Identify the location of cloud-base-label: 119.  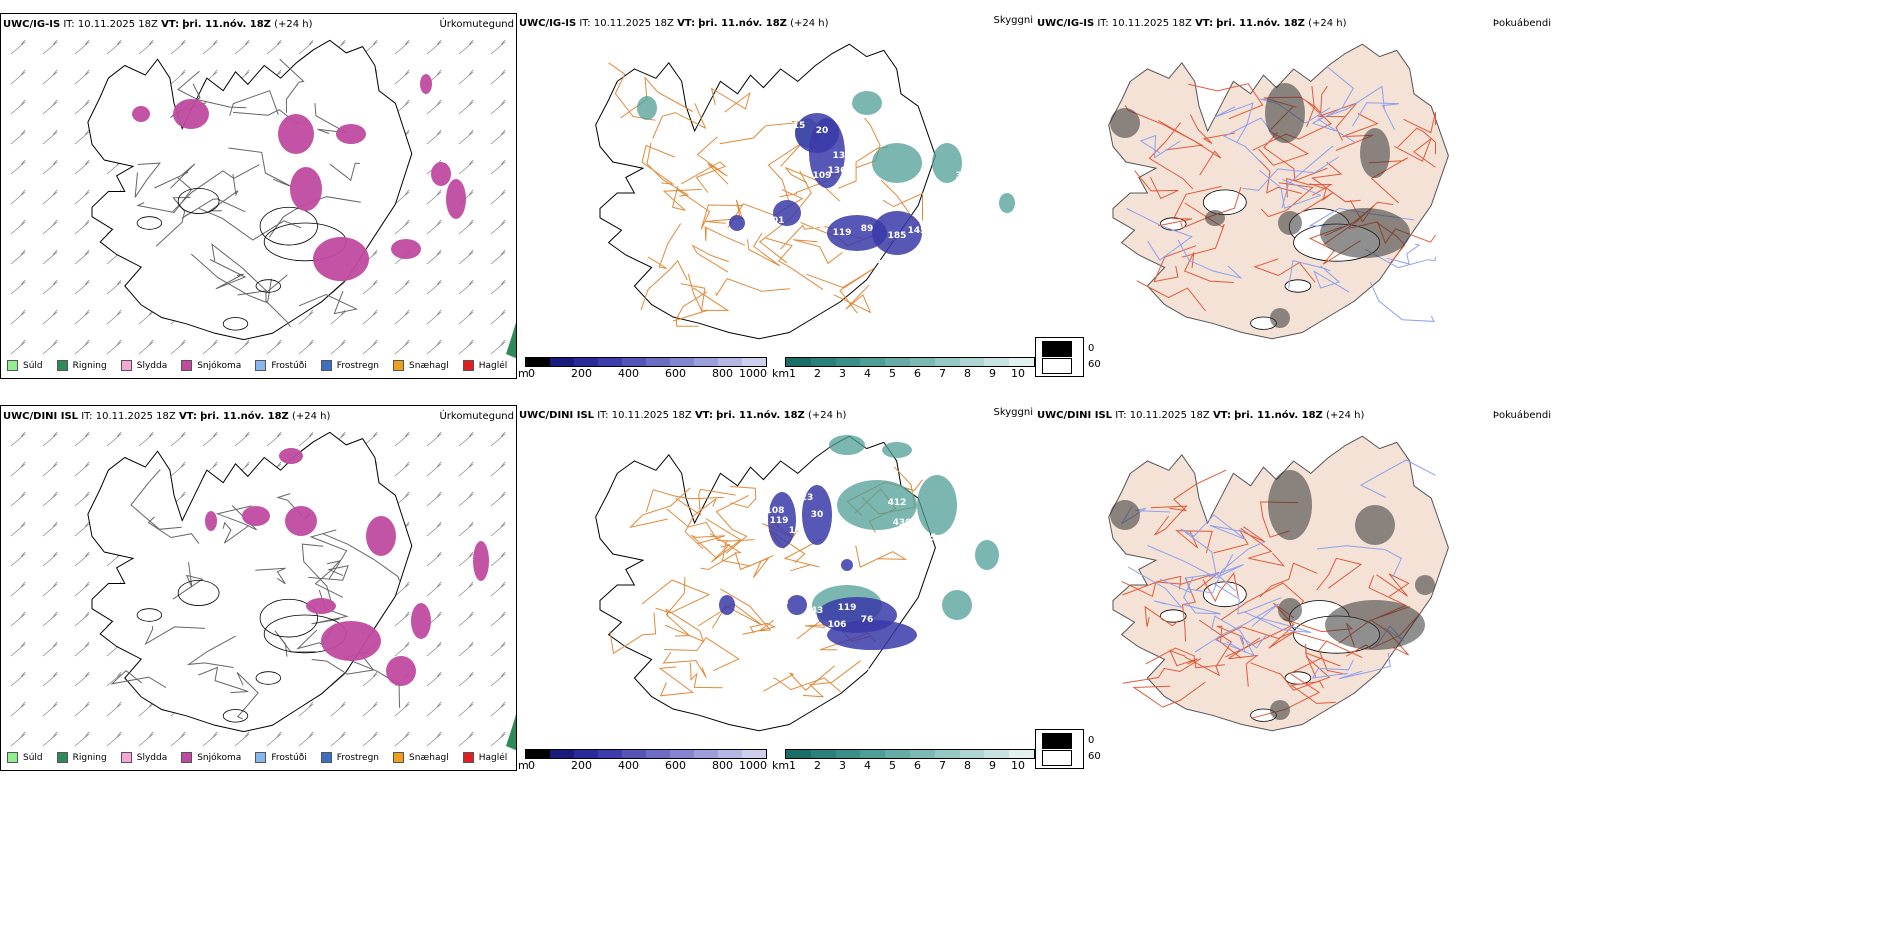
(842, 233).